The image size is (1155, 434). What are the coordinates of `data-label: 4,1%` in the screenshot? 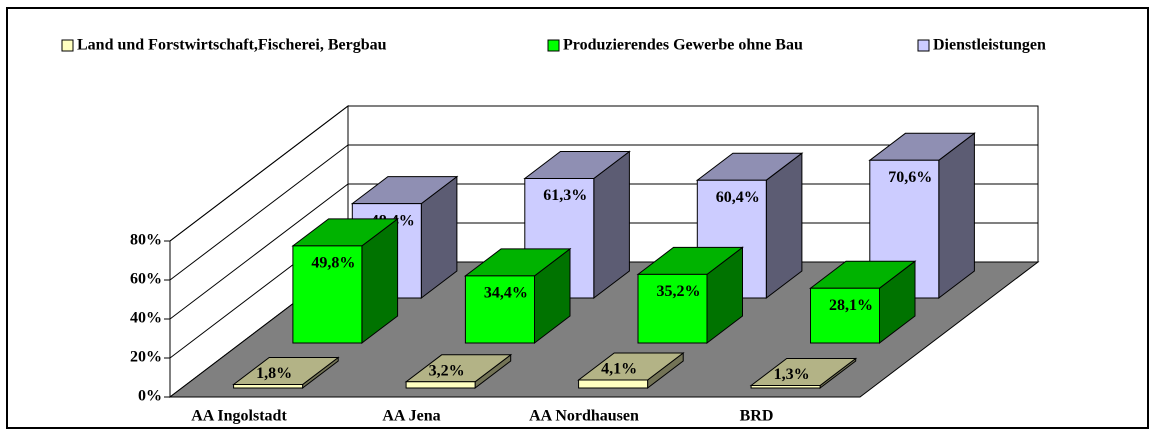 It's located at (619, 369).